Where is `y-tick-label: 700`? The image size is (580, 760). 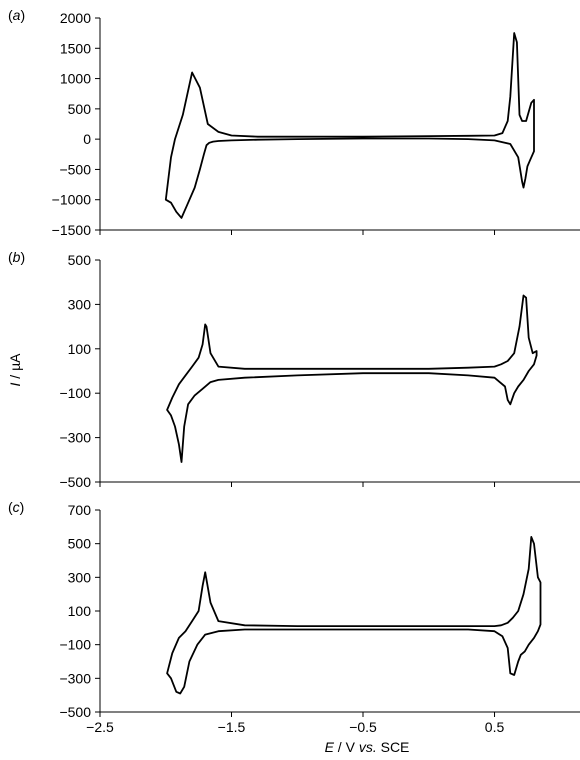
y-tick-label: 700 is located at coordinates (80, 510).